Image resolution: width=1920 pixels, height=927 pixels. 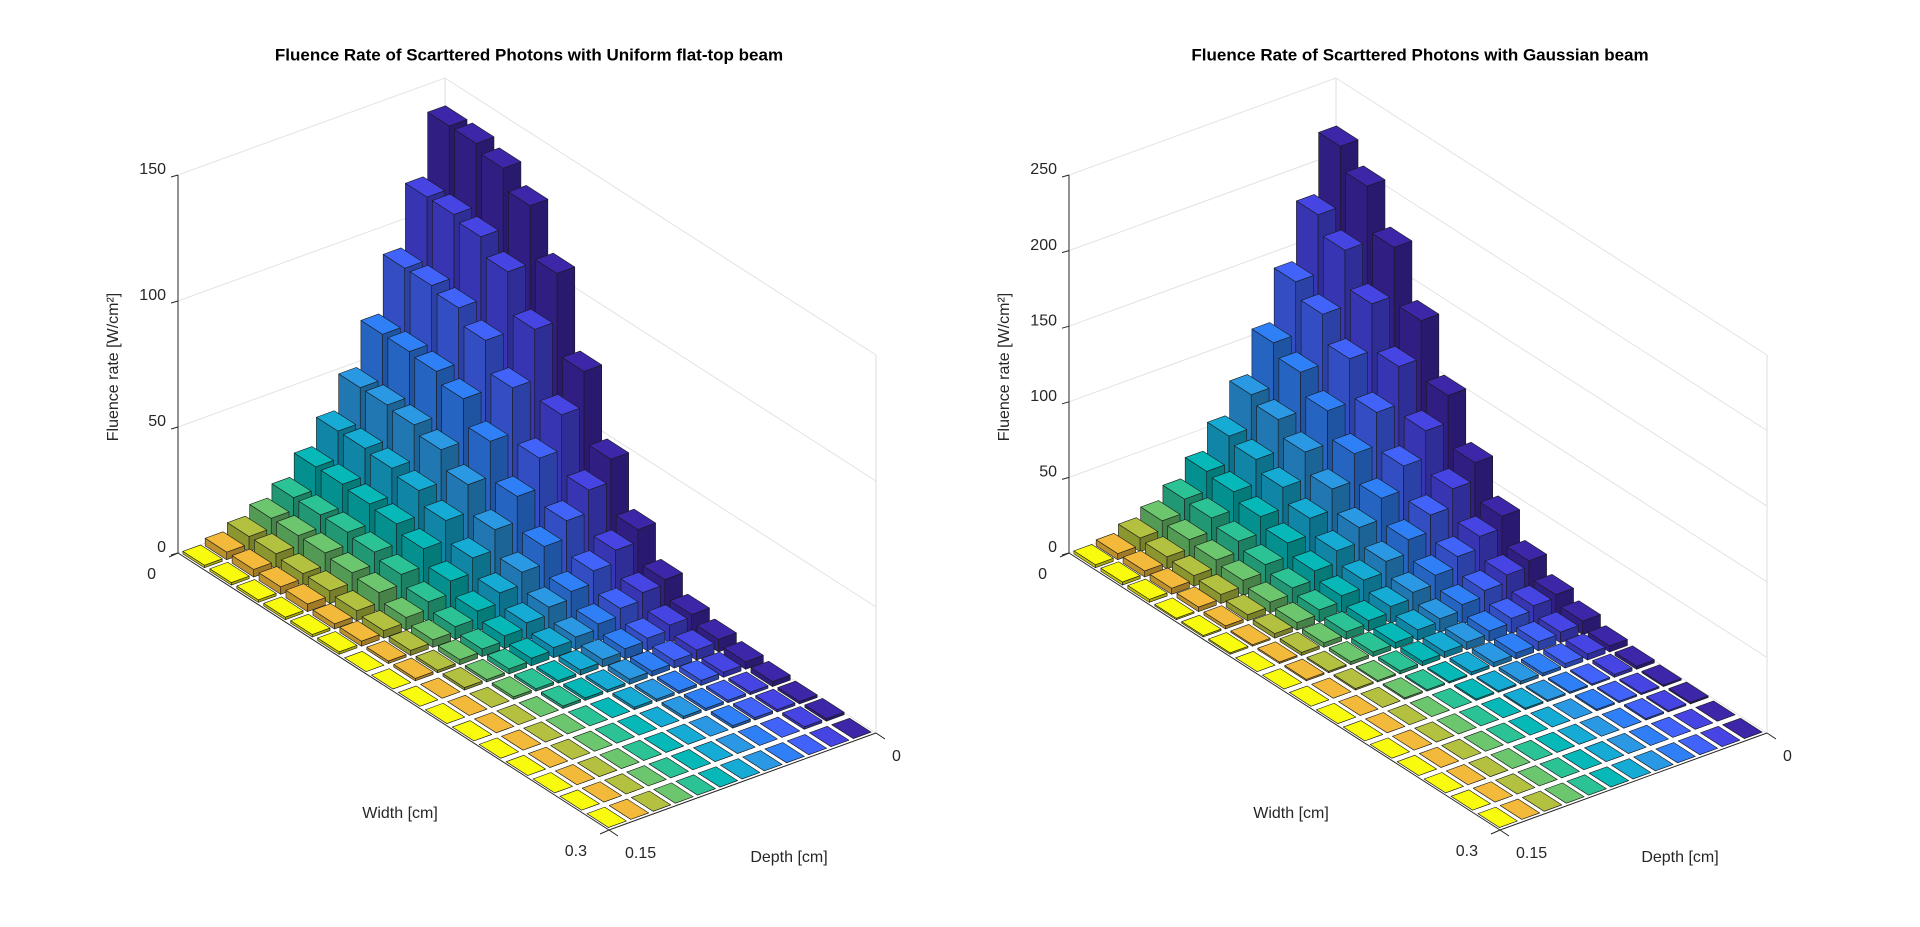 I want to click on y-tick-label: 0.15, so click(x=1531, y=853).